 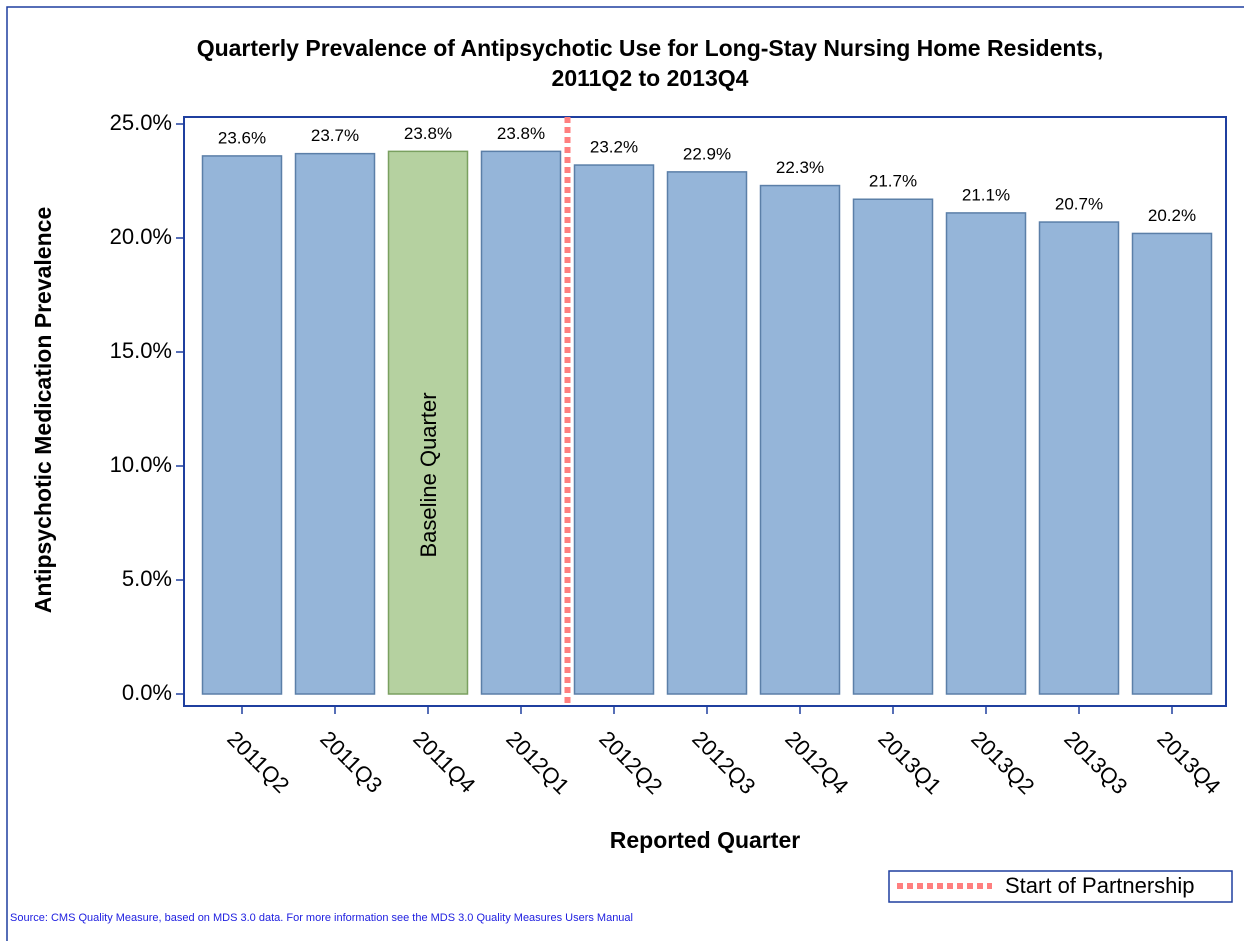 I want to click on value-label: 20.7%, so click(x=1079, y=204).